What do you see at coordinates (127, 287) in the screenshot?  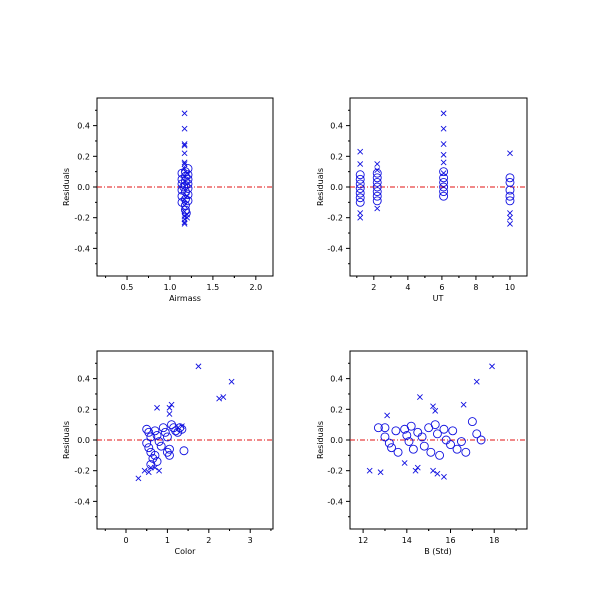 I see `x-tick-label: 0.5` at bounding box center [127, 287].